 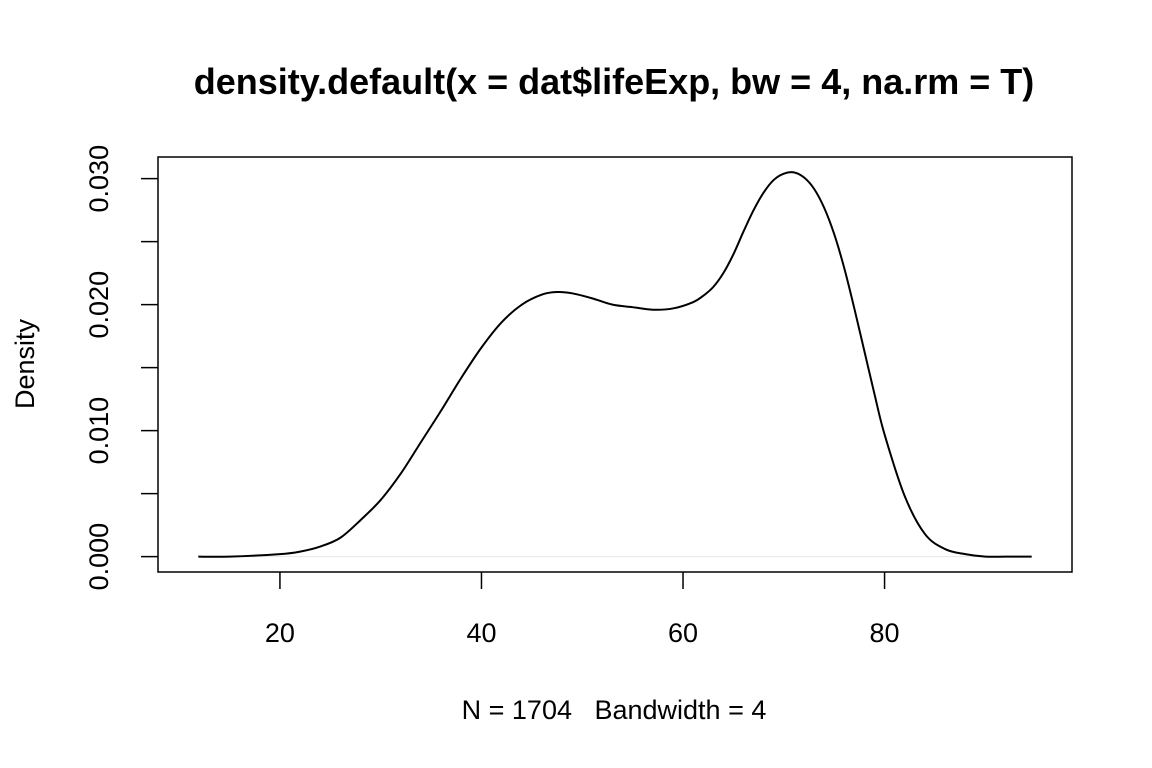 I want to click on y-tick-label: 0.030, so click(x=99, y=179).